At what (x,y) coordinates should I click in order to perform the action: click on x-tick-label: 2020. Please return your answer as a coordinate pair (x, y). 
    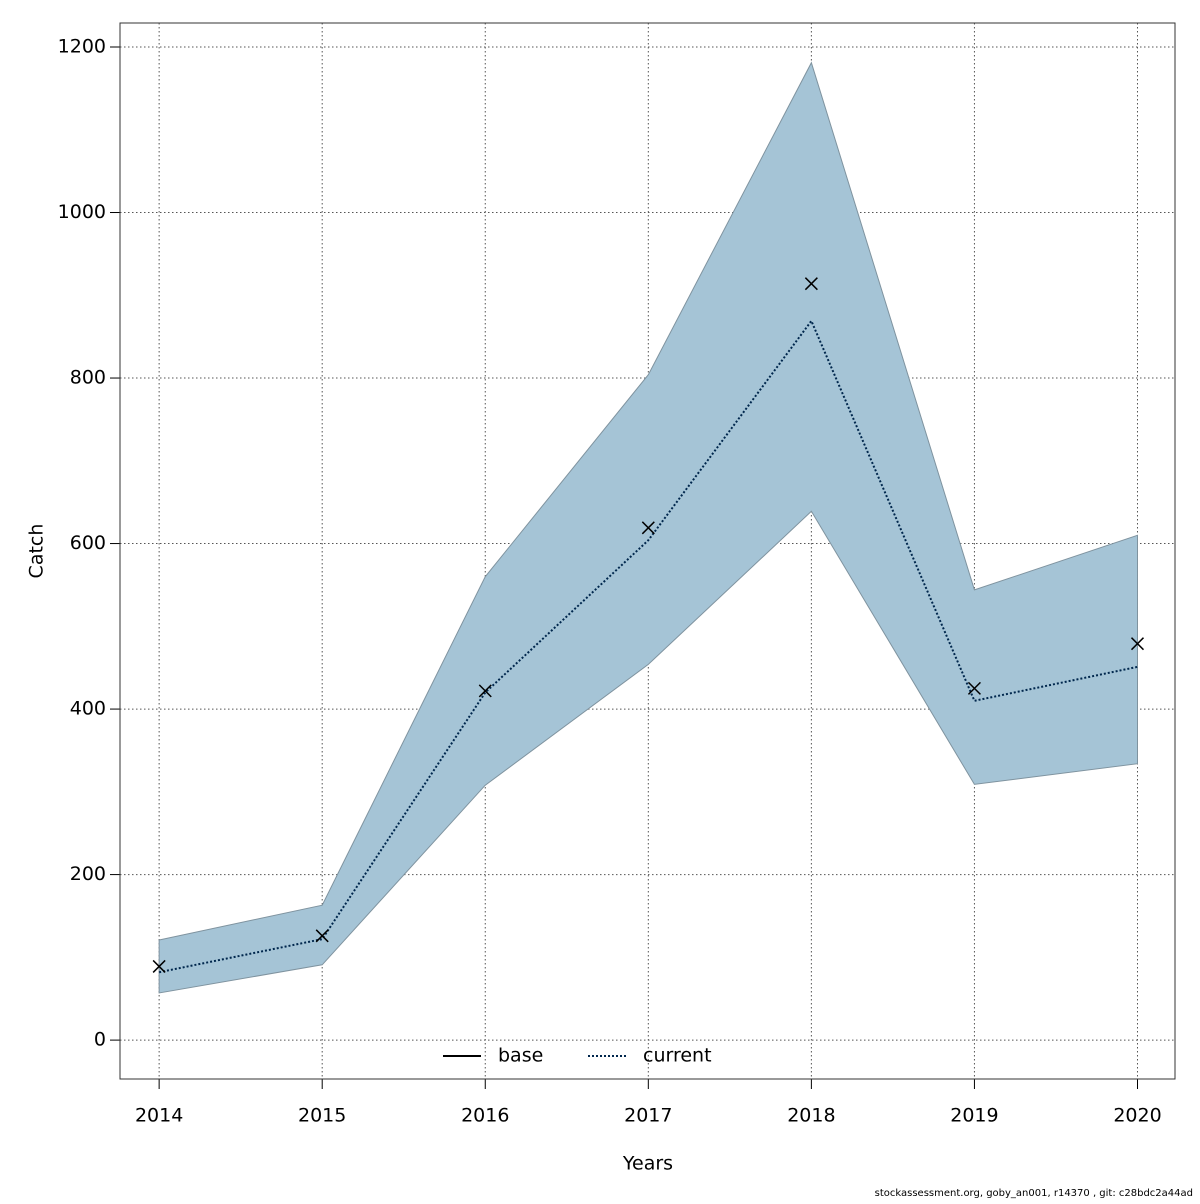
    Looking at the image, I should click on (1137, 1116).